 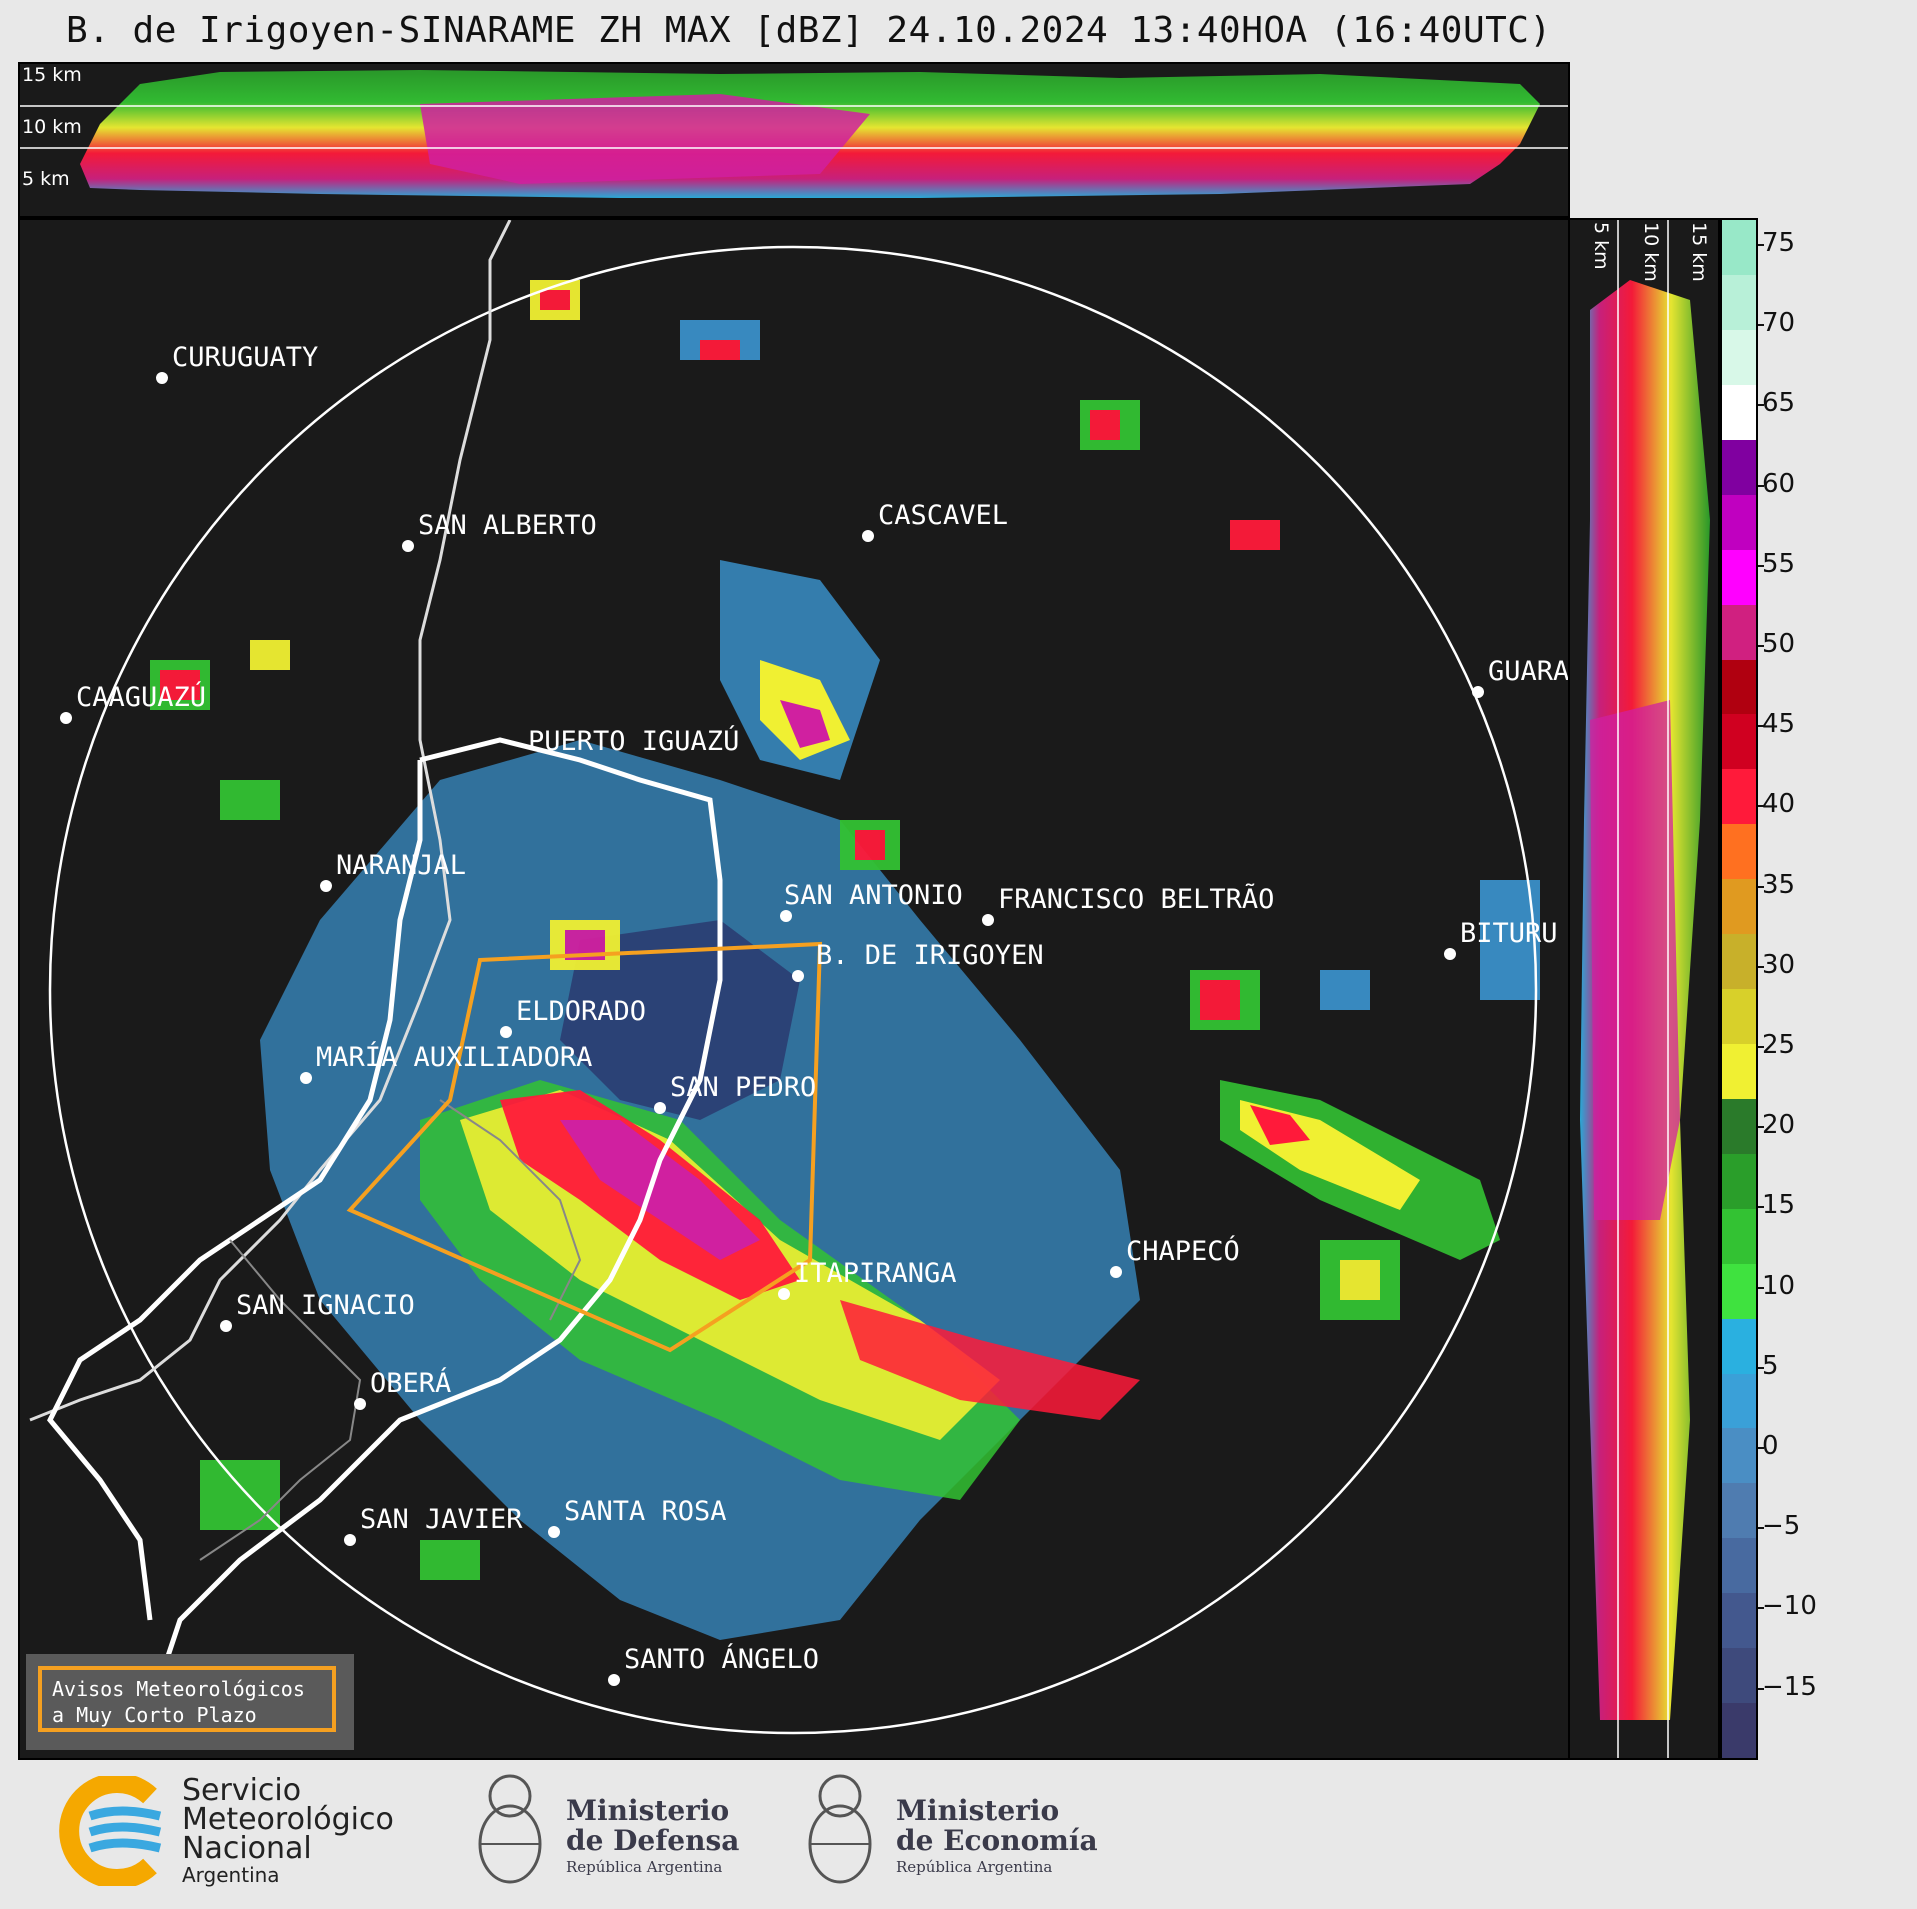 What do you see at coordinates (326, 886) in the screenshot?
I see `city-dot-naranjal` at bounding box center [326, 886].